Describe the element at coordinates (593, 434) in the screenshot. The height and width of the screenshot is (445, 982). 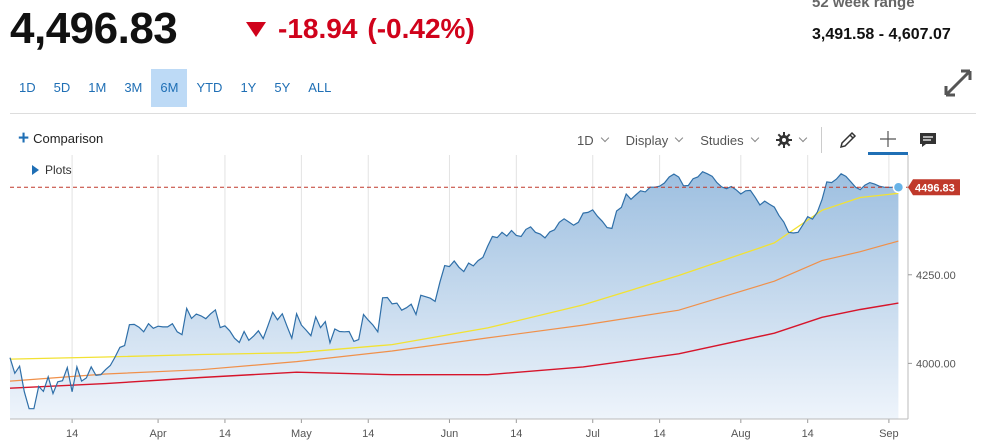
I see `x-tick-label: Jul` at that location.